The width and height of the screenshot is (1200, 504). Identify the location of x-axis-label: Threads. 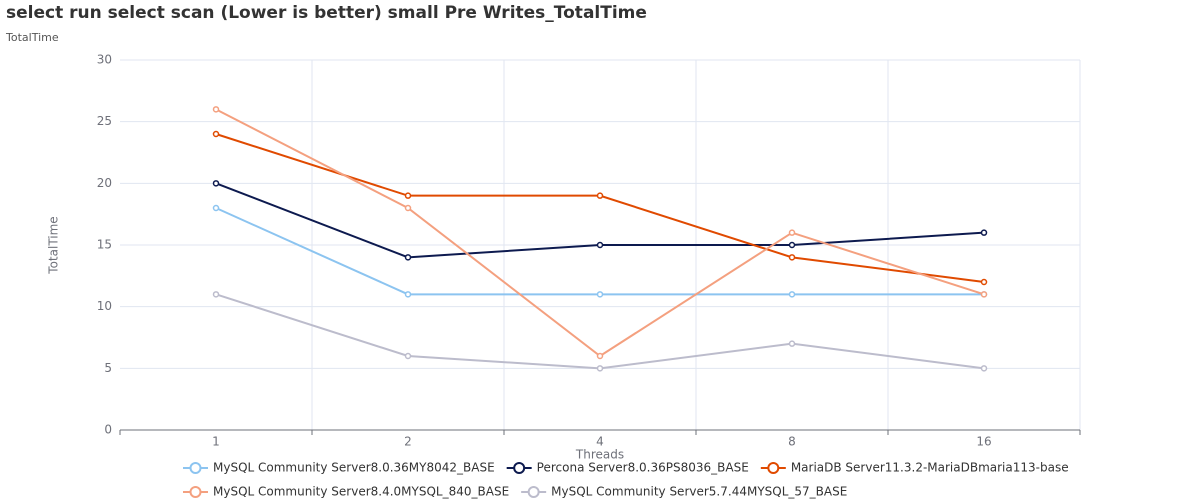
(599, 455).